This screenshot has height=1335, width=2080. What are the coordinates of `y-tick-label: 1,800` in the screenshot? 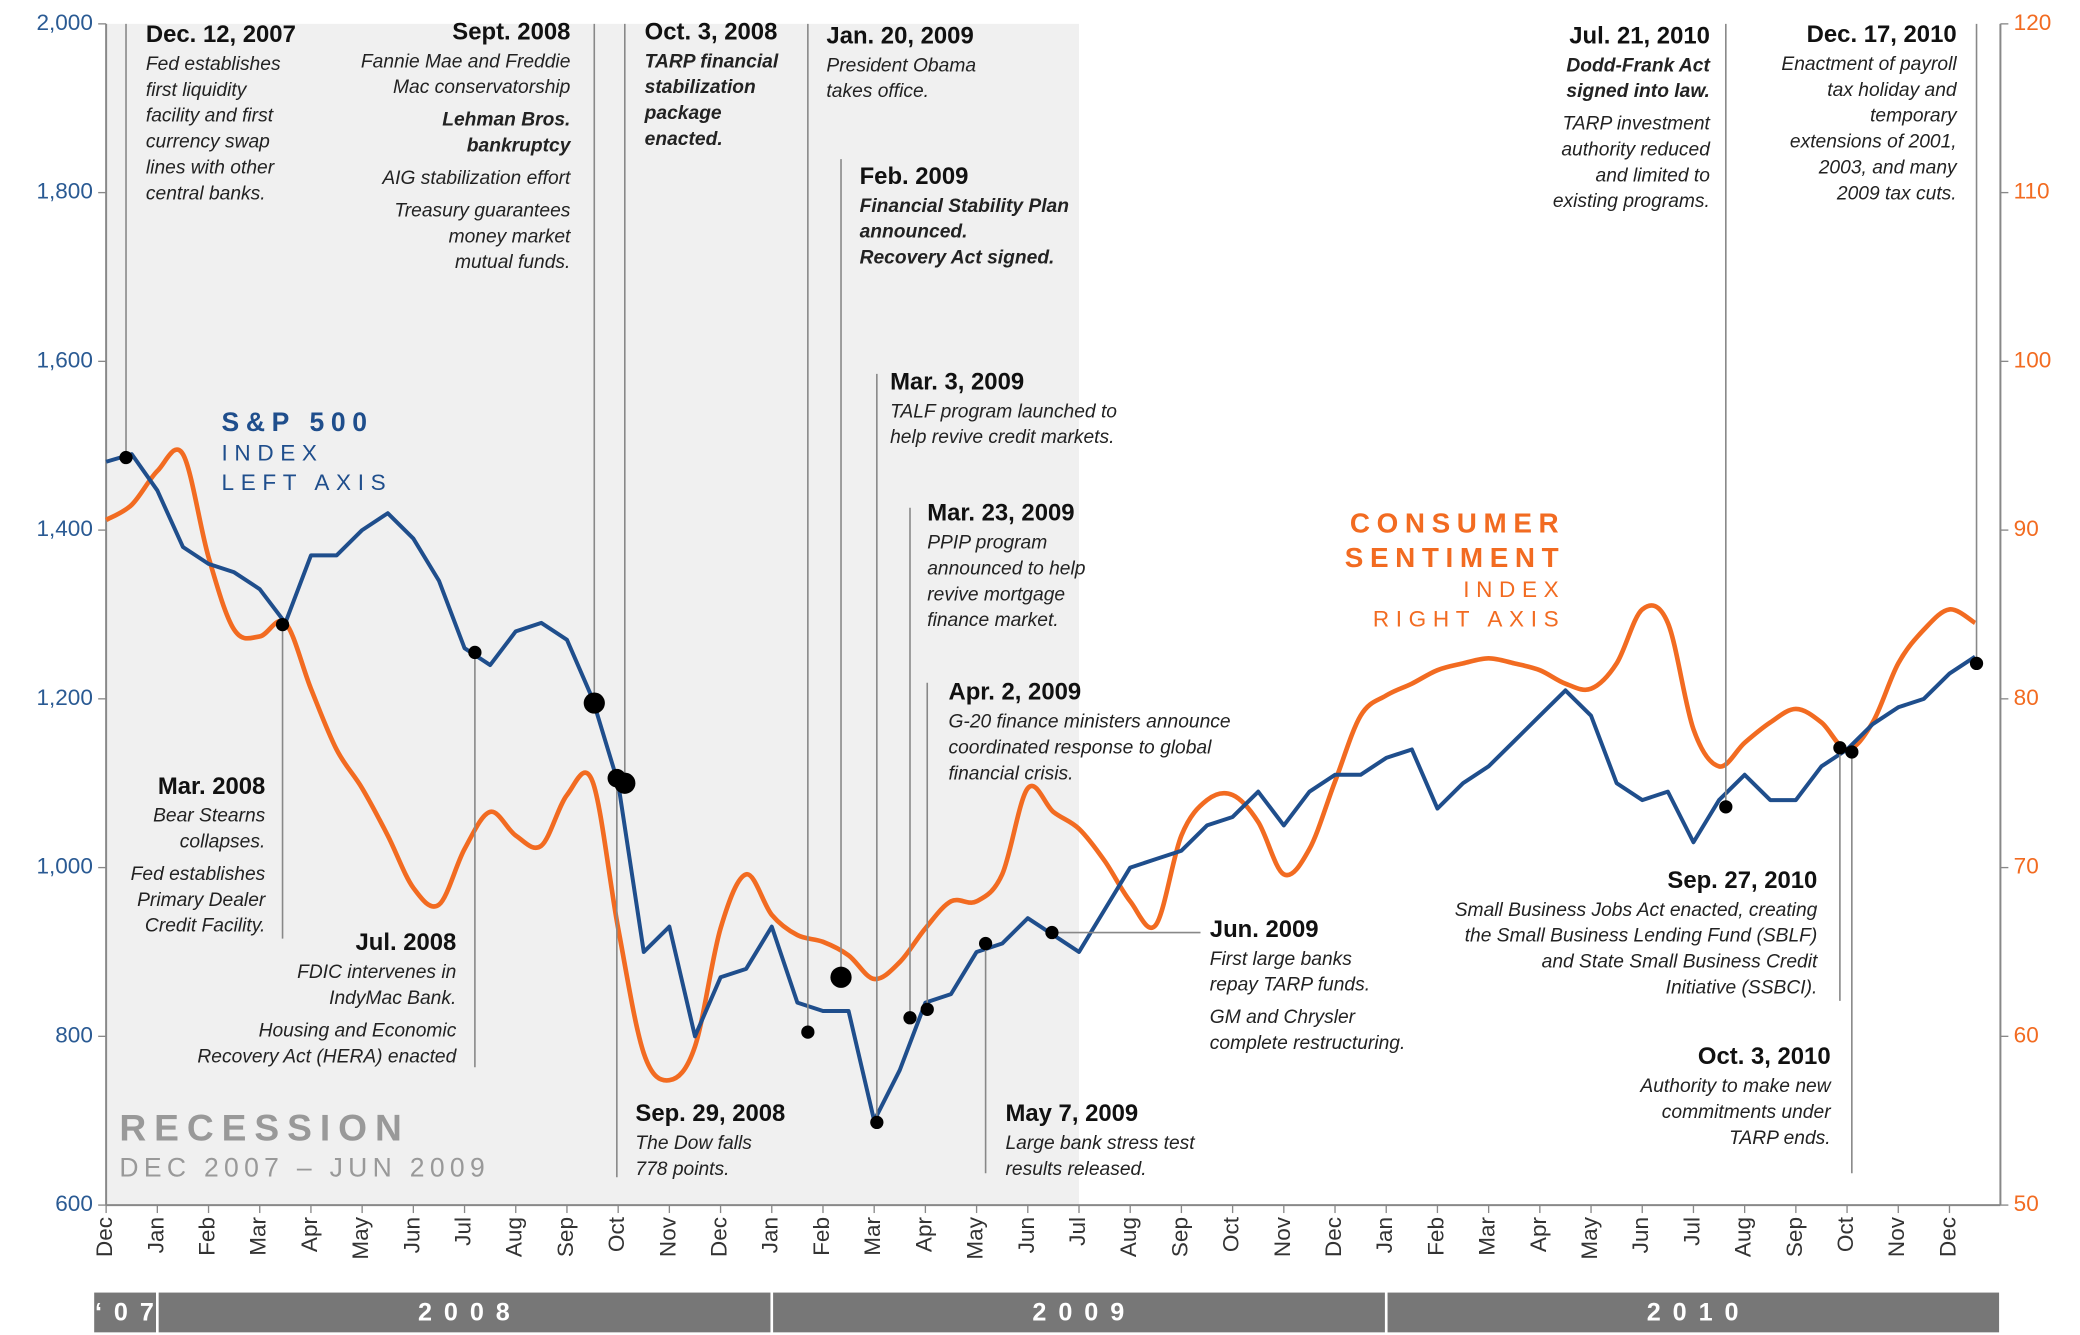 It's located at (64, 191).